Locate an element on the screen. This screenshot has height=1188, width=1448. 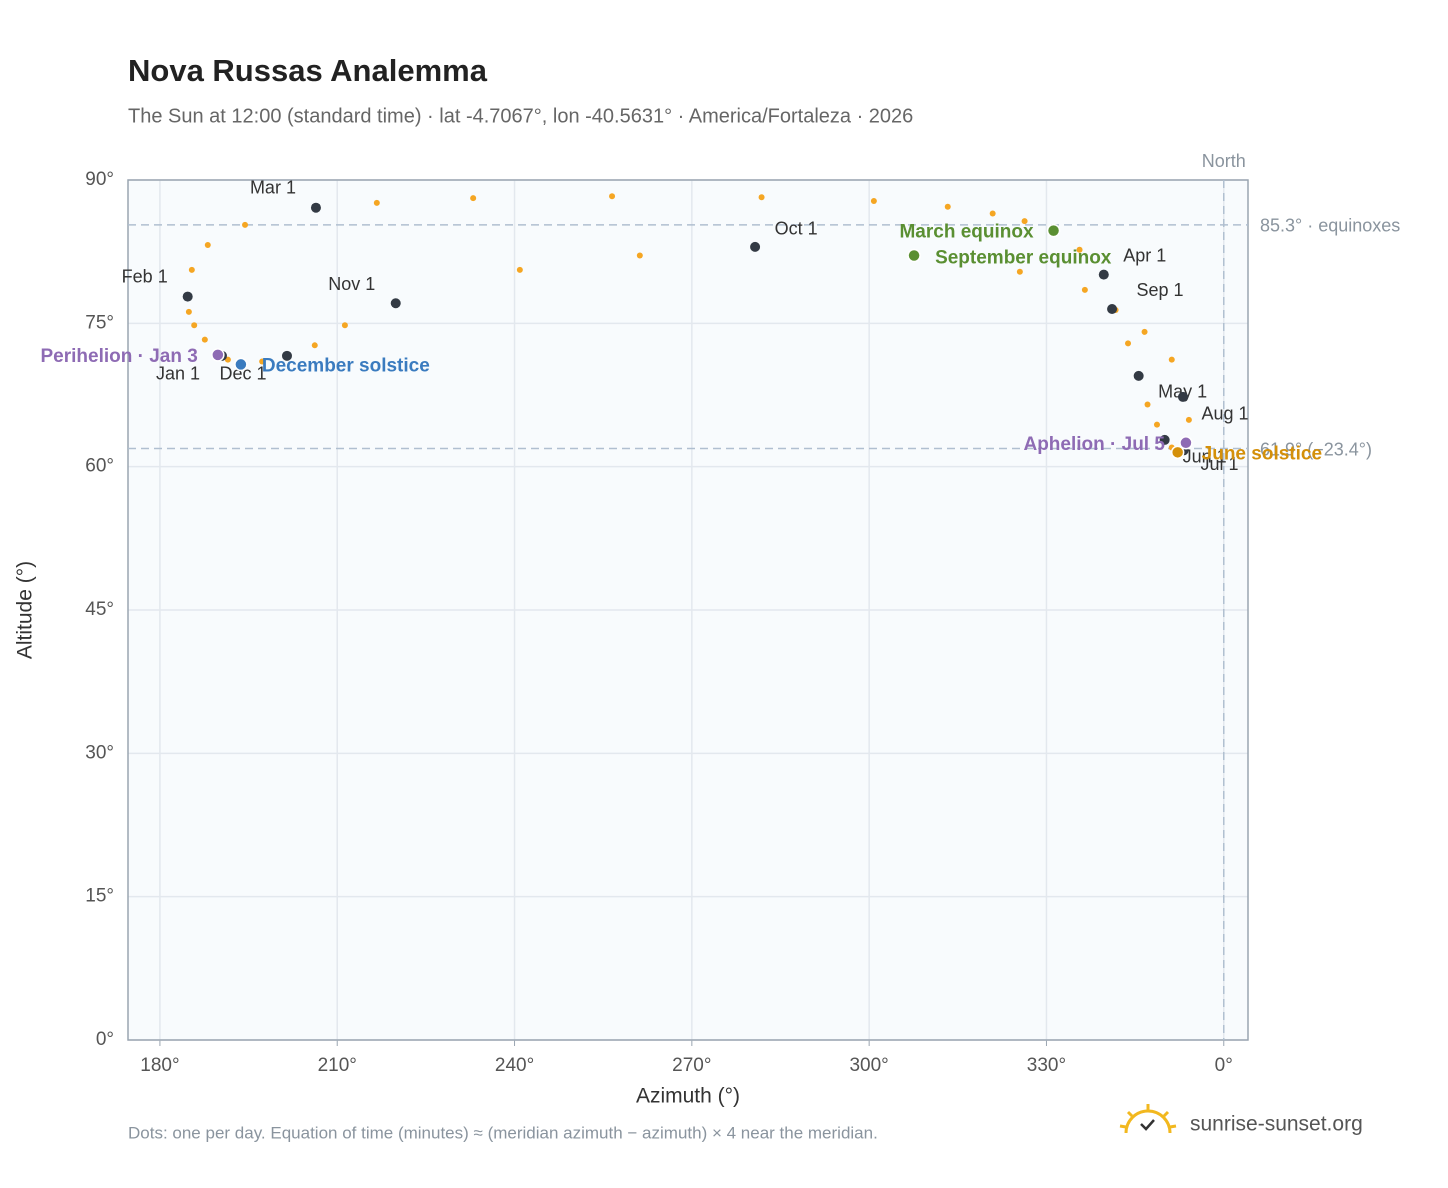
y-tick-label: 15° is located at coordinates (99, 896).